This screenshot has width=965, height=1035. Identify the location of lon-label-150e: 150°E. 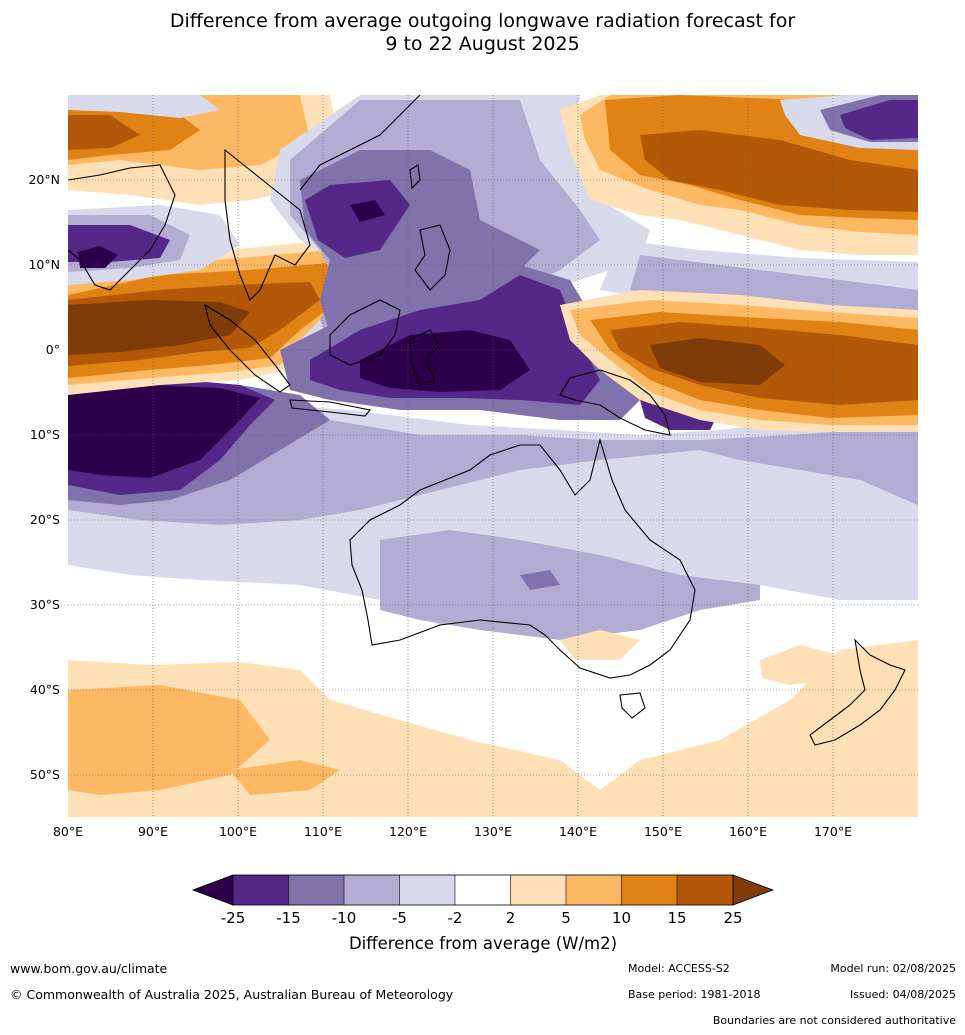
(663, 831).